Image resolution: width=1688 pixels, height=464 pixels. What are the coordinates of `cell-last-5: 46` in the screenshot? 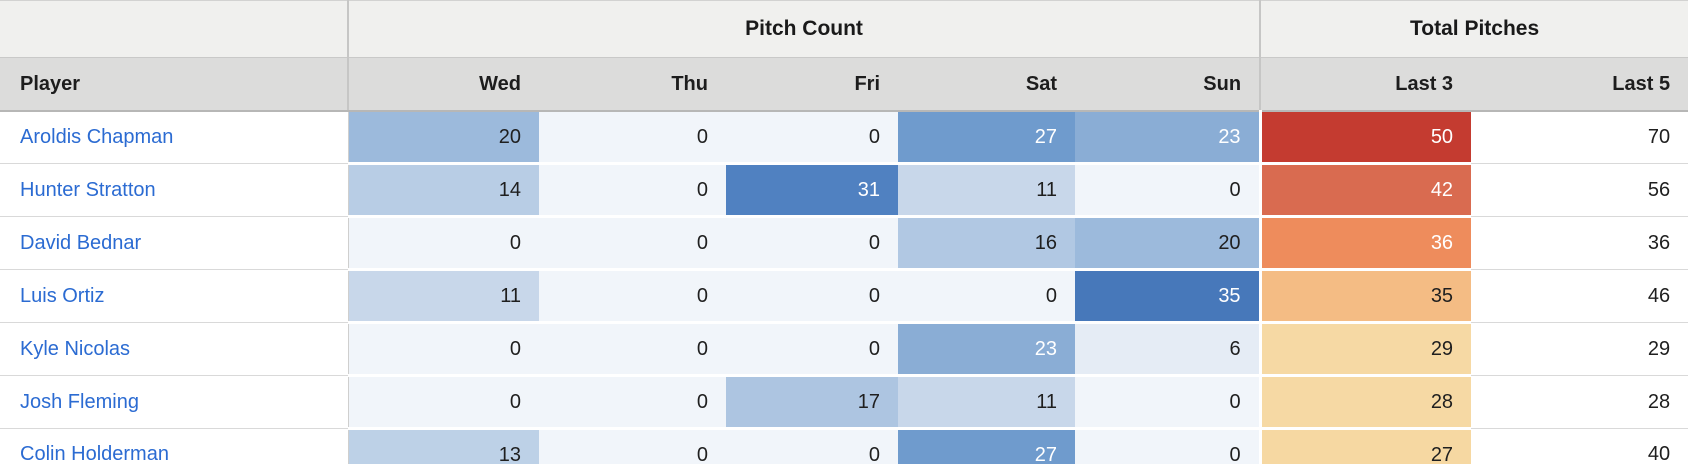 It's located at (1579, 296).